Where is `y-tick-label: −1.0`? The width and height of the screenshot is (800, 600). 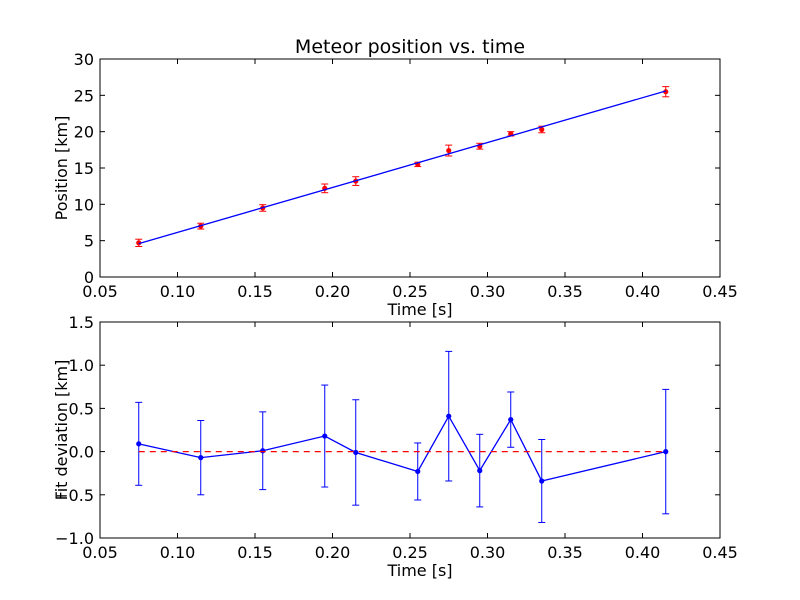
y-tick-label: −1.0 is located at coordinates (74, 538).